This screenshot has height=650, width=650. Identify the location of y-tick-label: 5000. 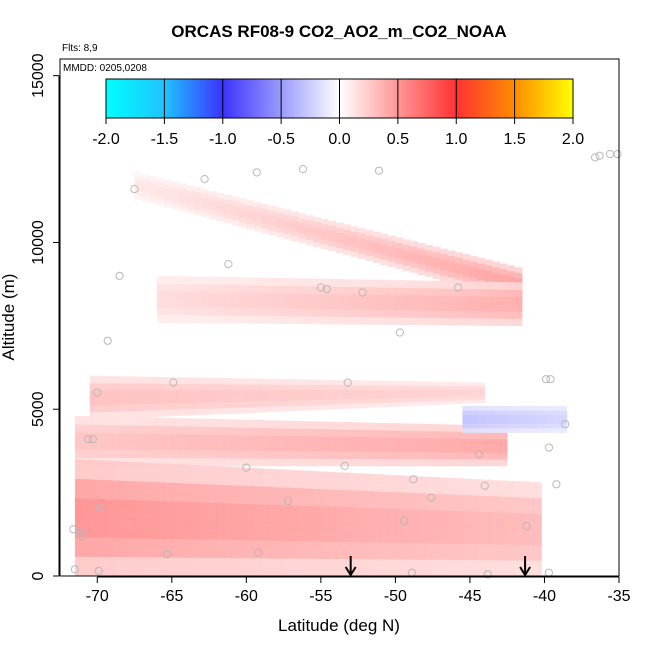
(38, 409).